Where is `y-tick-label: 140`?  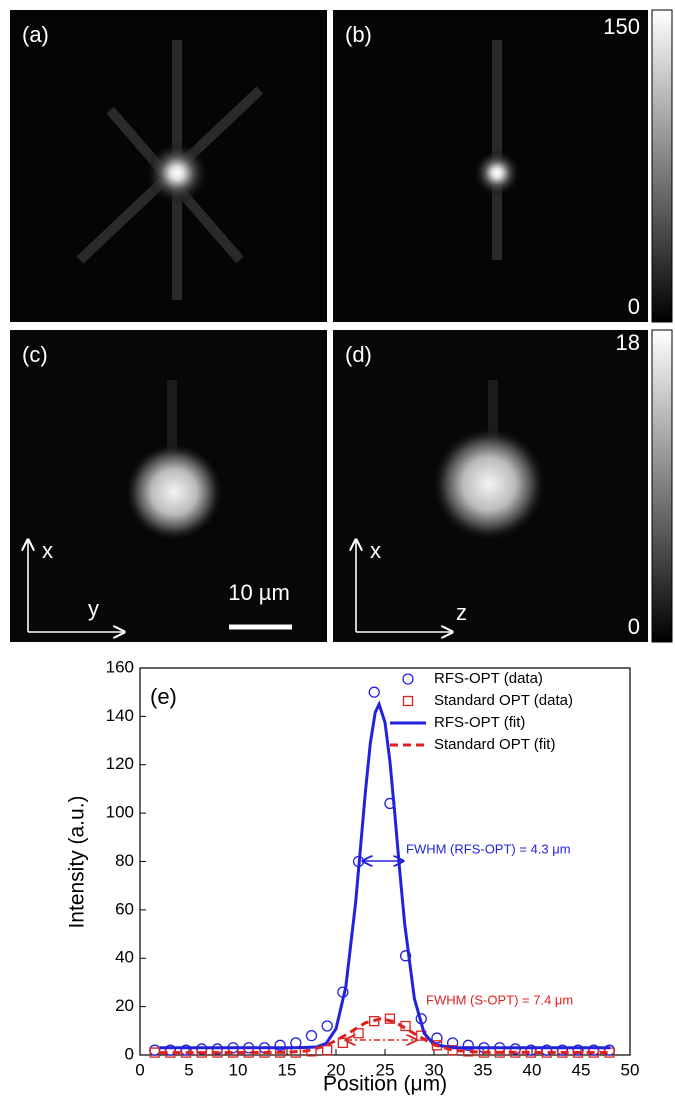
y-tick-label: 140 is located at coordinates (120, 715).